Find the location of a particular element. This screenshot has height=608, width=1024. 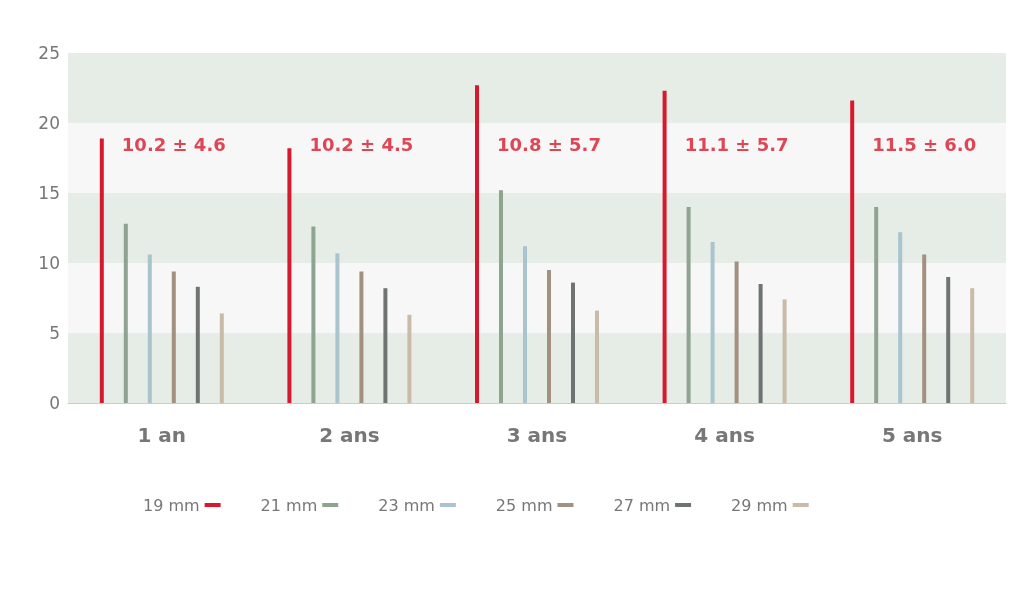

x-tick-label: 5 ans is located at coordinates (912, 435).